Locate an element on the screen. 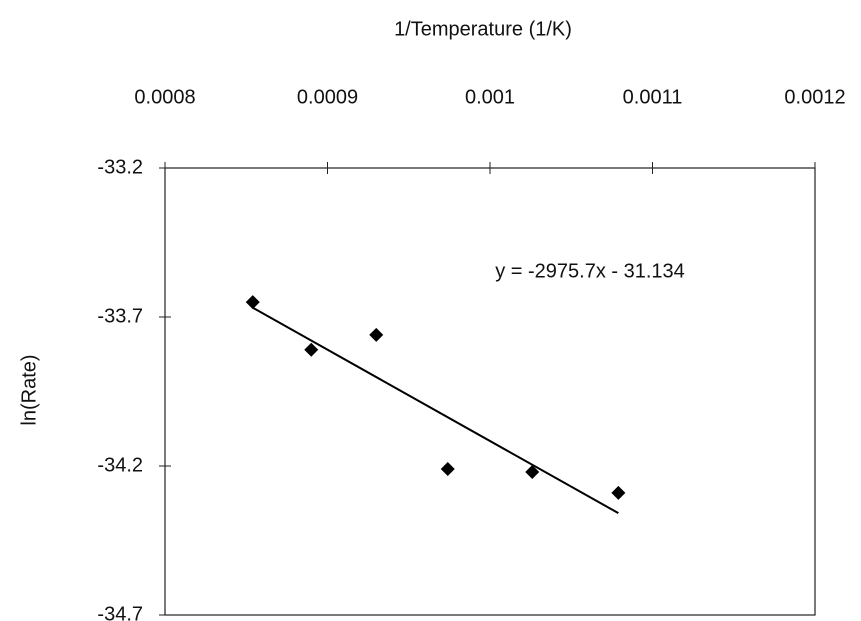  x-tick-label: 0.0011 is located at coordinates (653, 97).